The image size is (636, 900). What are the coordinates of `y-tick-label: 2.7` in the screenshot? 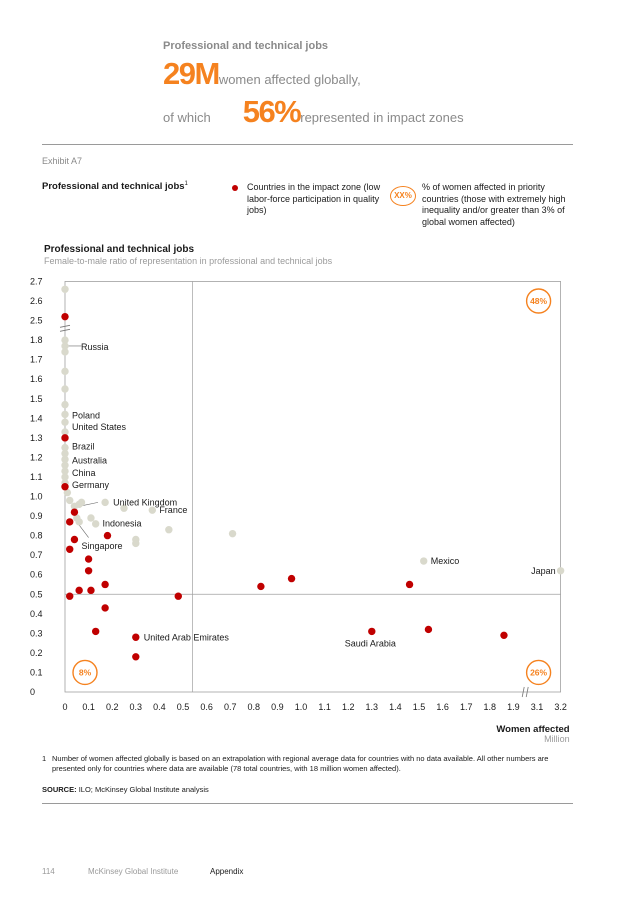 It's located at (36, 281).